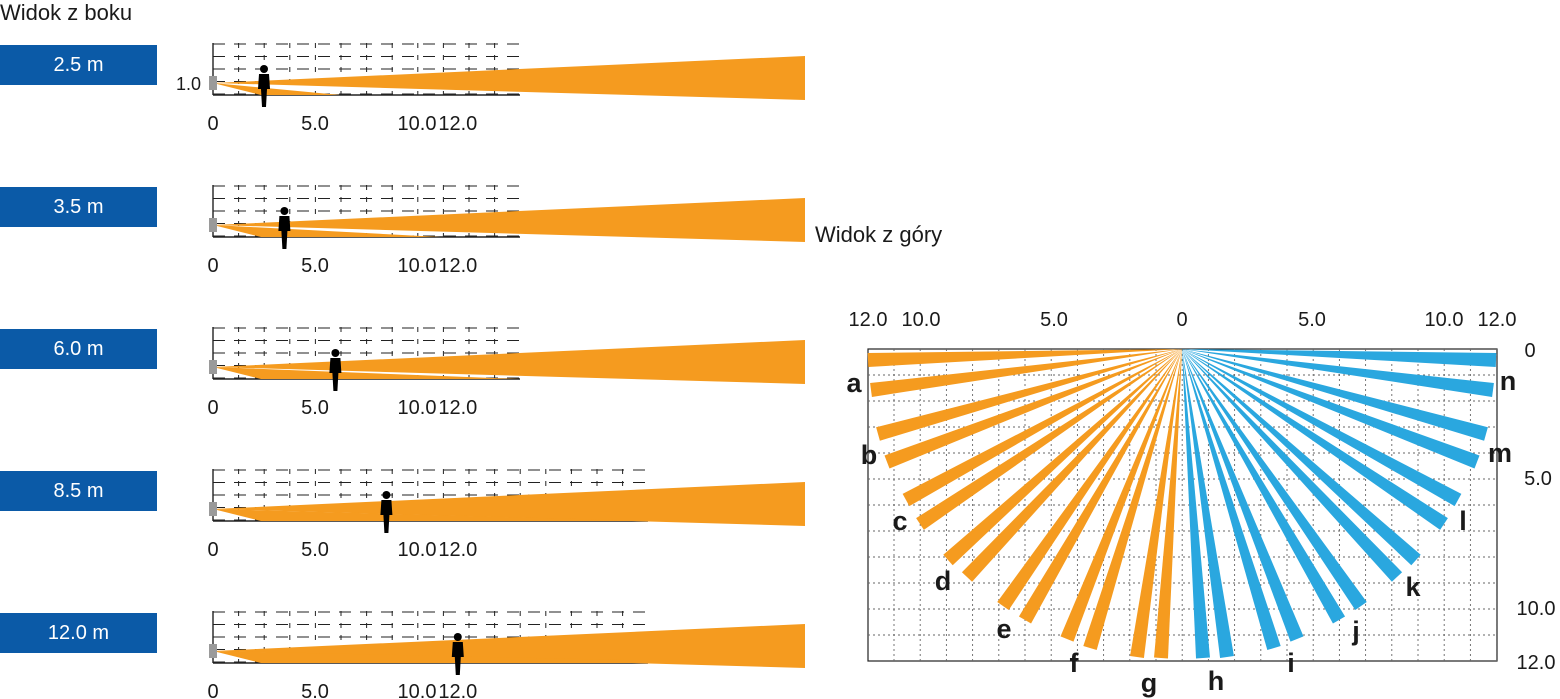 This screenshot has height=699, width=1560. What do you see at coordinates (1291, 663) in the screenshot?
I see `zone-label-i: i` at bounding box center [1291, 663].